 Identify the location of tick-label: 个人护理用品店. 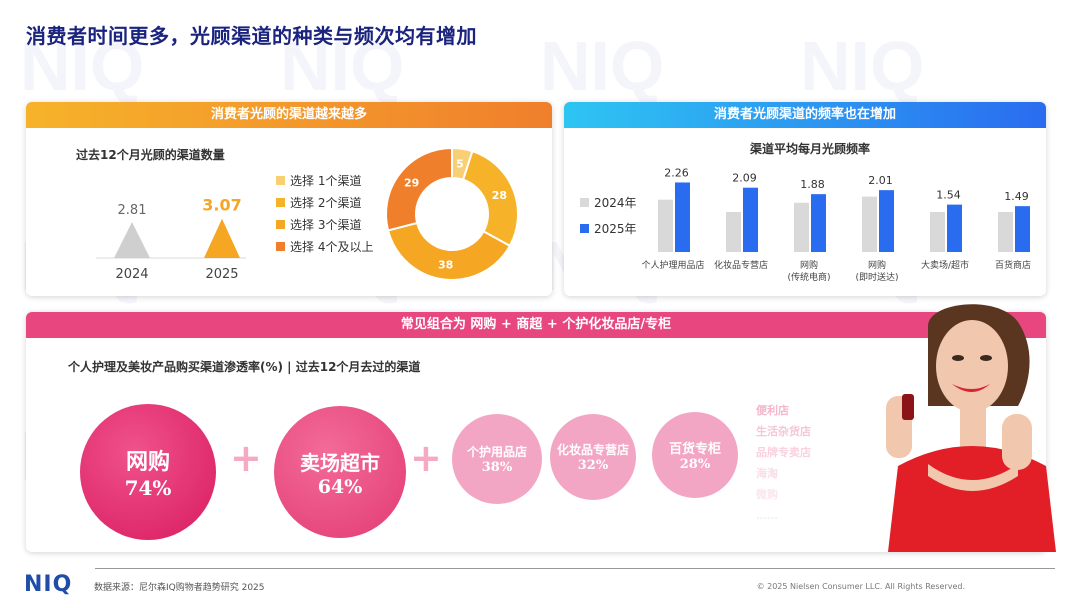
(672, 265).